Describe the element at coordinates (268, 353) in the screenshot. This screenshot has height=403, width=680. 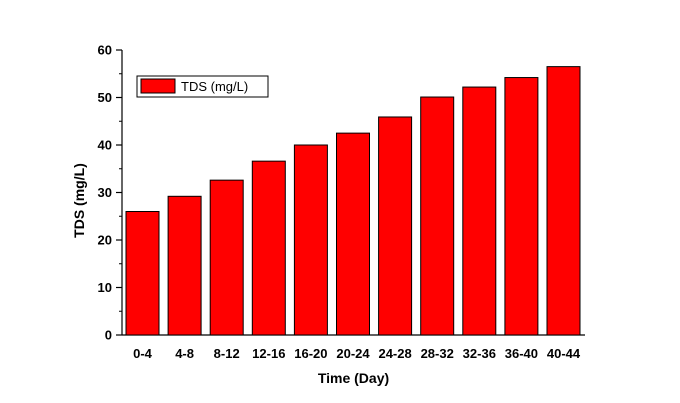
I see `x-tick-label: 12-16` at that location.